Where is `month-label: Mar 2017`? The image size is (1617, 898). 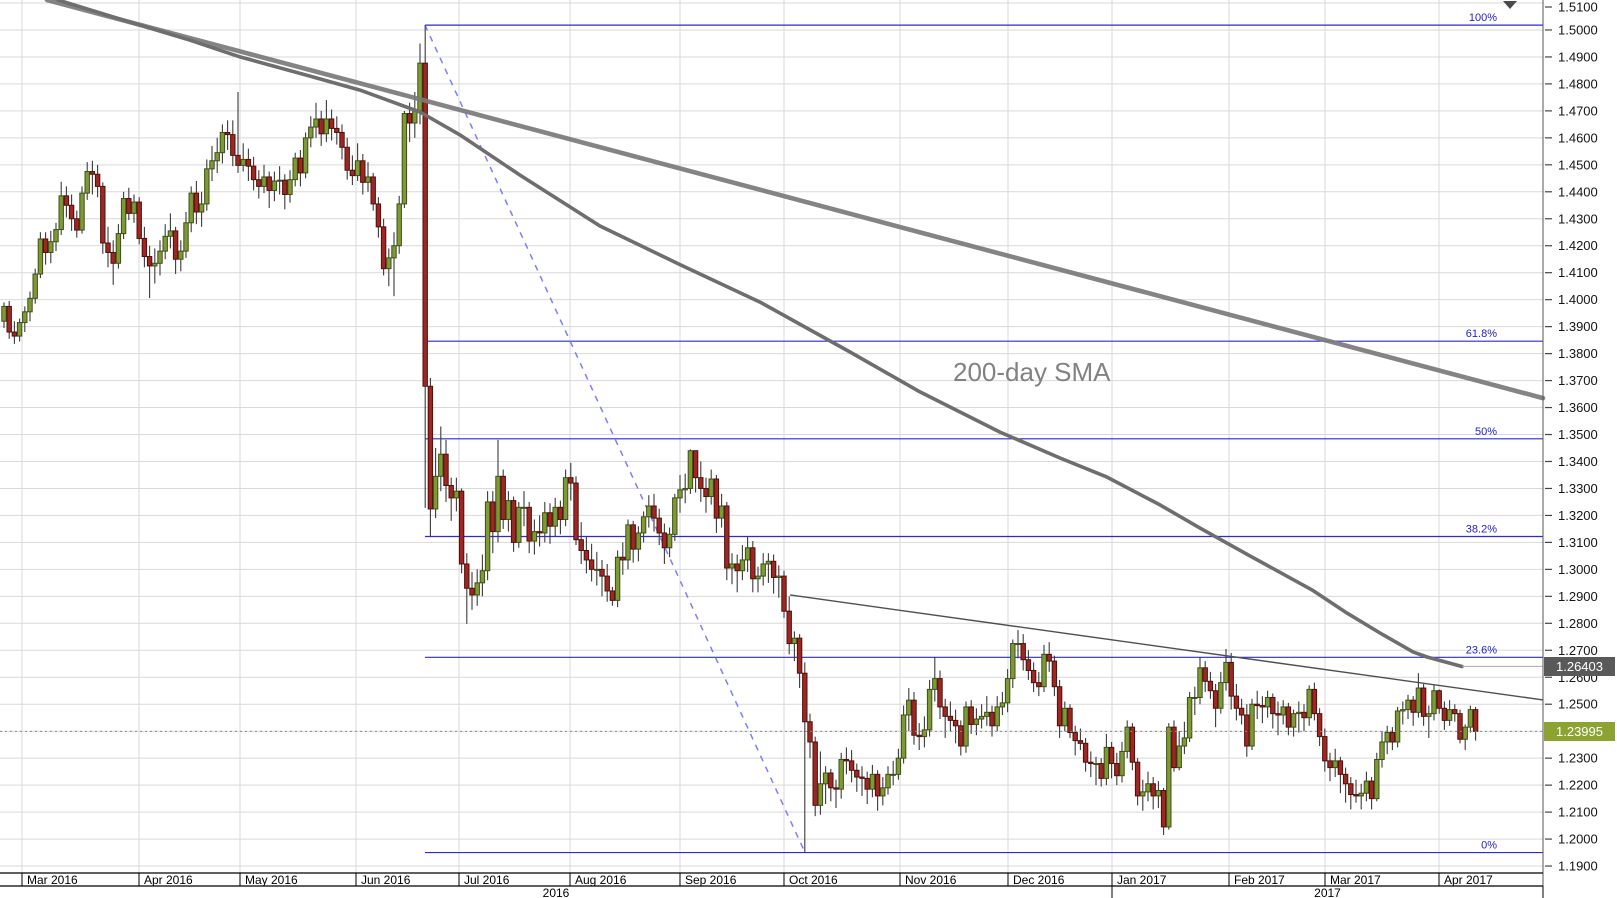
month-label: Mar 2017 is located at coordinates (1355, 880).